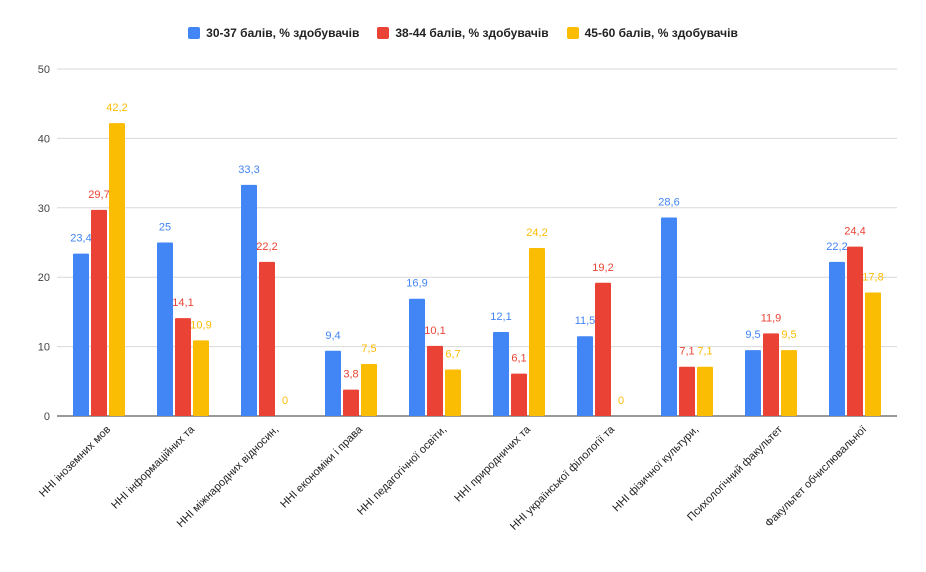 The image size is (926, 572). Describe the element at coordinates (518, 359) in the screenshot. I see `data-label: 6,1` at that location.